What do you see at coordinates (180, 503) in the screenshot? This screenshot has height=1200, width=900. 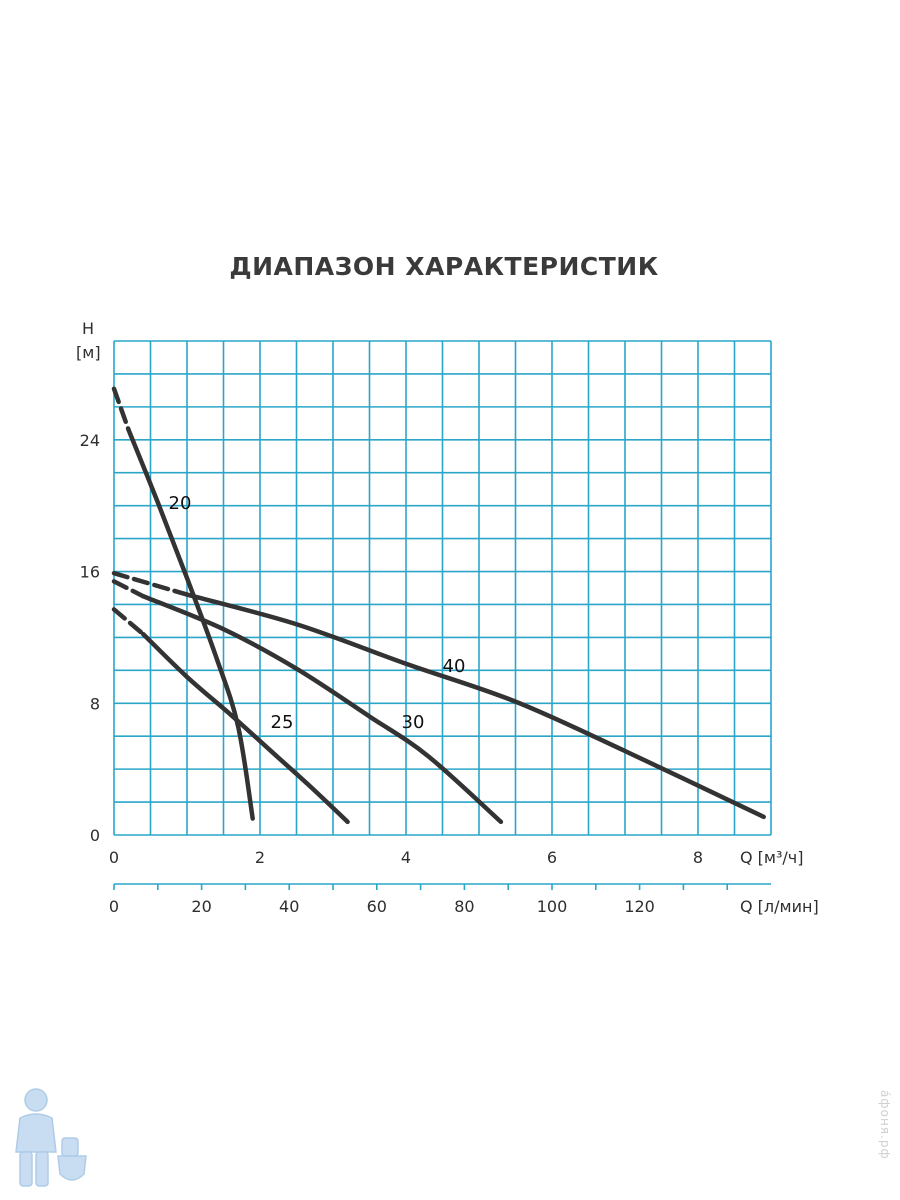 I see `curve-label-20: 20` at bounding box center [180, 503].